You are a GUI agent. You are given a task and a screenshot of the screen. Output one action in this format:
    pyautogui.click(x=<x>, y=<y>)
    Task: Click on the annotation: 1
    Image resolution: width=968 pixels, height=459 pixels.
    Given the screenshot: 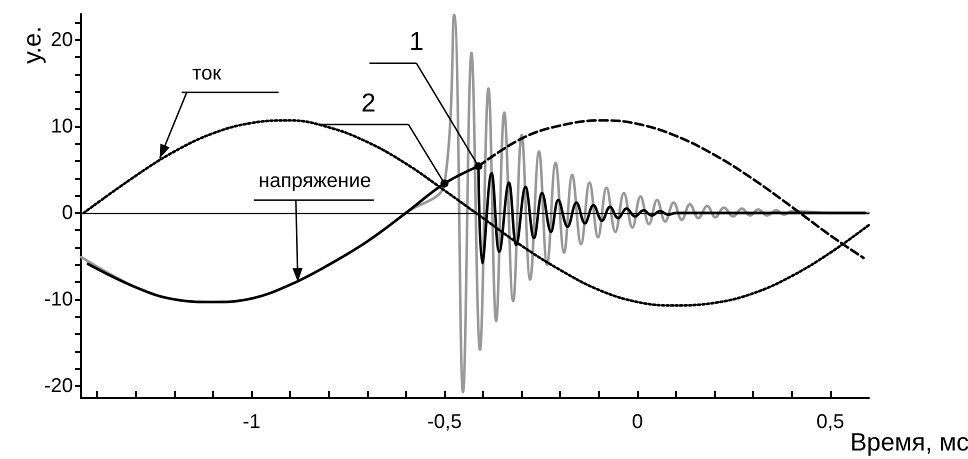 What is the action you would take?
    pyautogui.click(x=416, y=41)
    